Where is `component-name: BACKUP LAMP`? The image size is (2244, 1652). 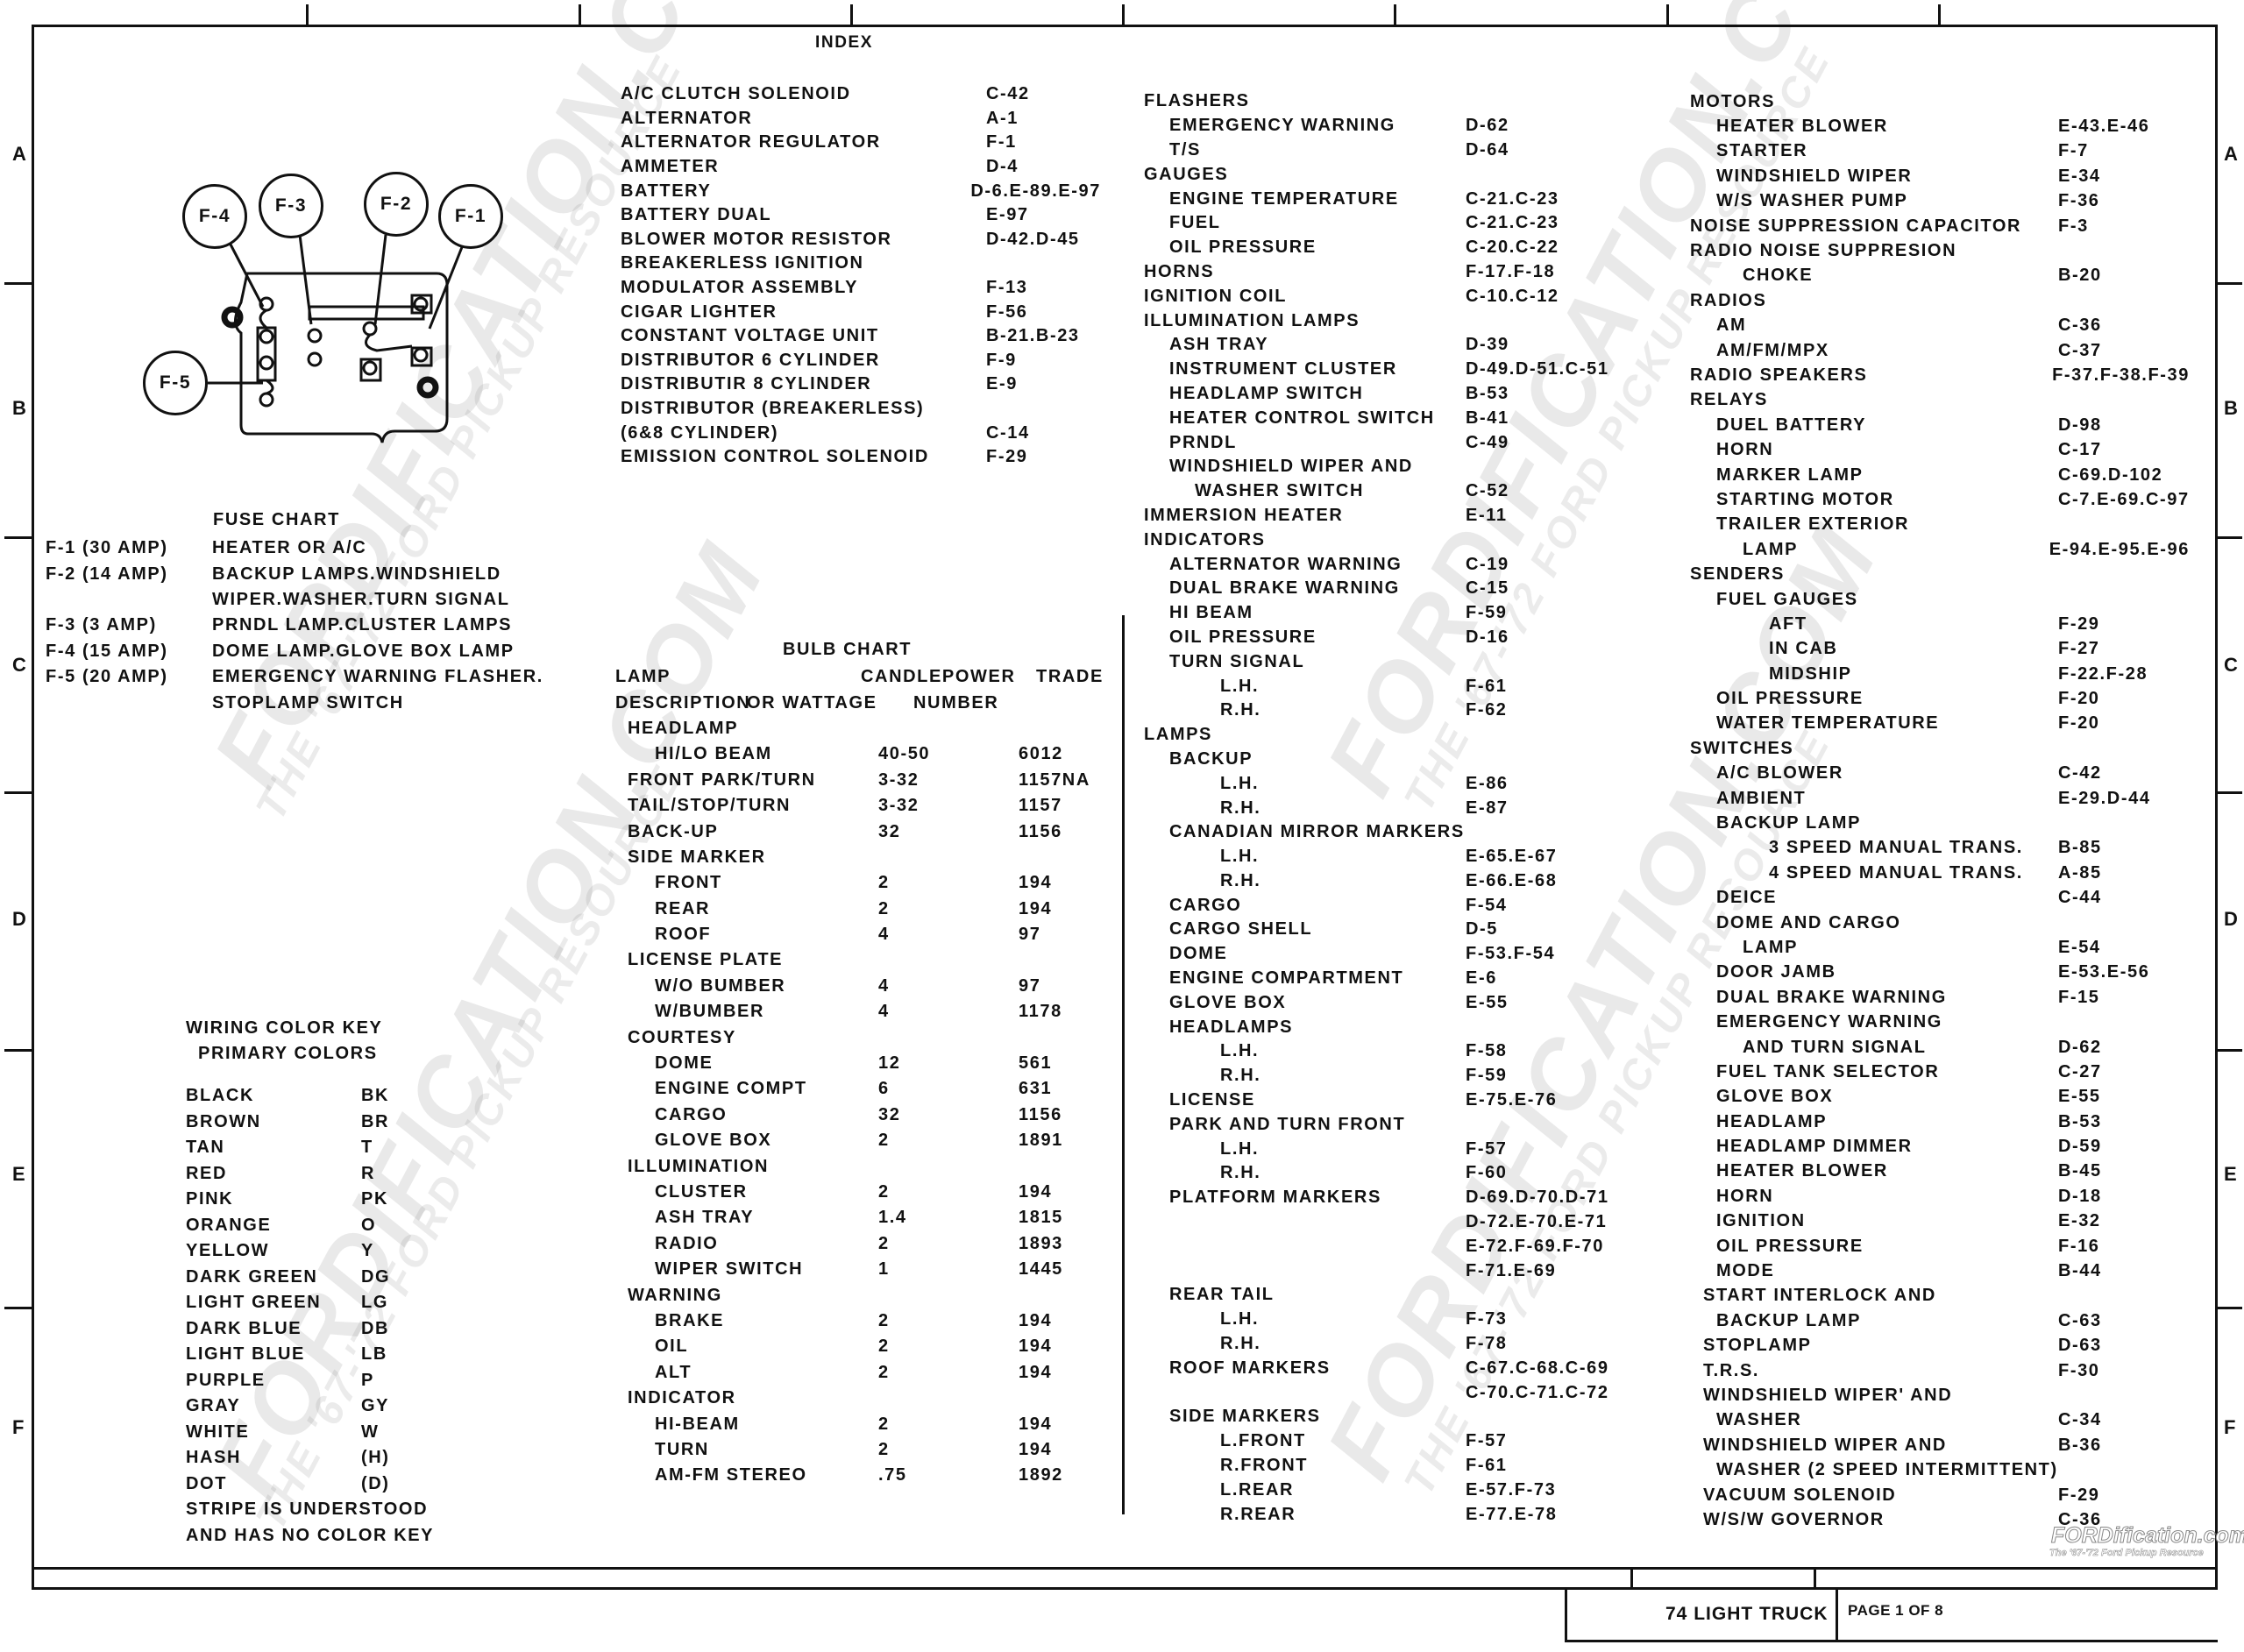 component-name: BACKUP LAMP is located at coordinates (1789, 823).